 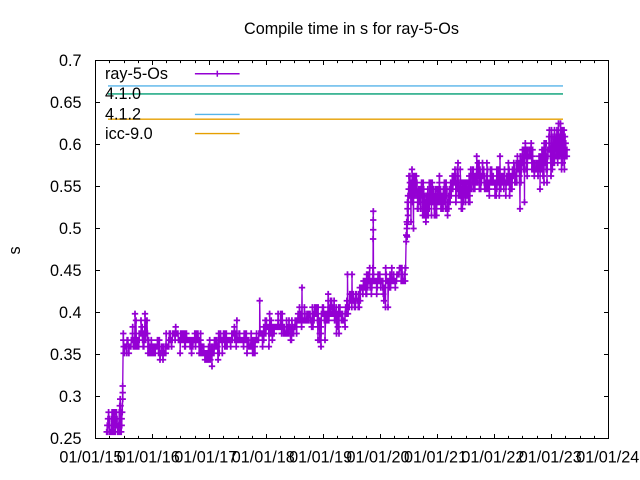 I want to click on svg-text: 0.65, so click(x=66, y=103).